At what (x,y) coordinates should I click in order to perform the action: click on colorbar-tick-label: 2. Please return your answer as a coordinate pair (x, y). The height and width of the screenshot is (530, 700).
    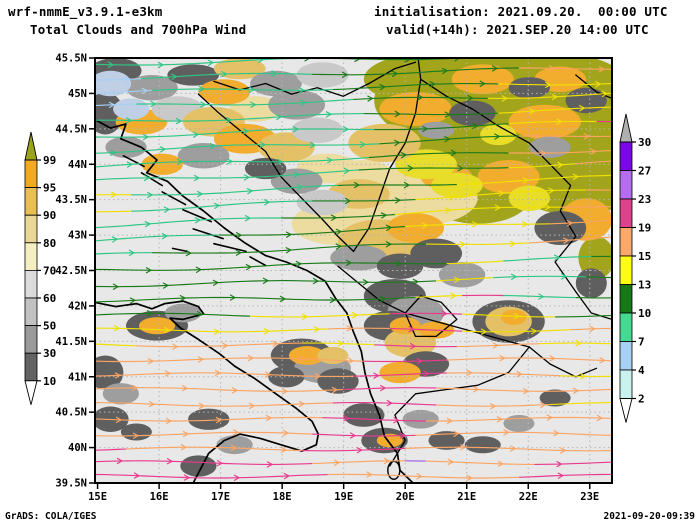
    Looking at the image, I should click on (641, 399).